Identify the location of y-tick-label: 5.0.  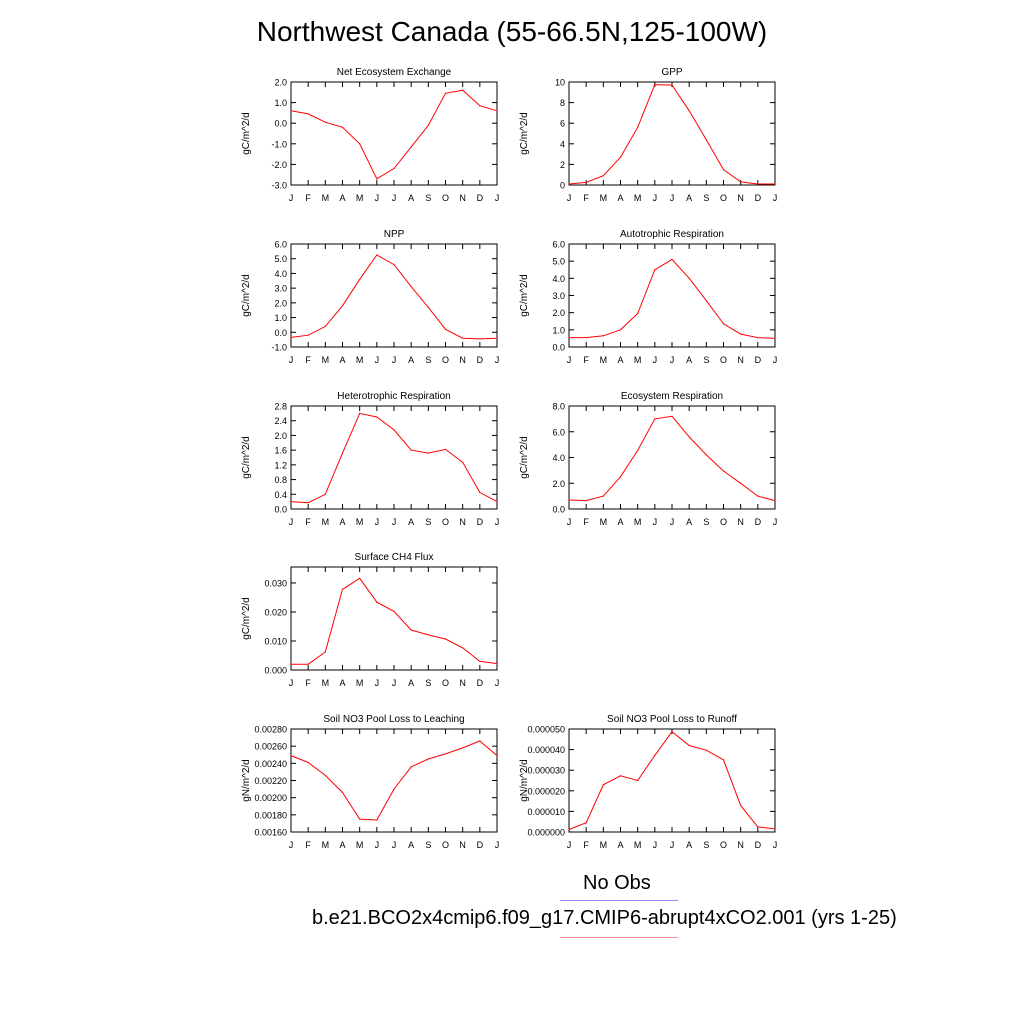
(280, 259).